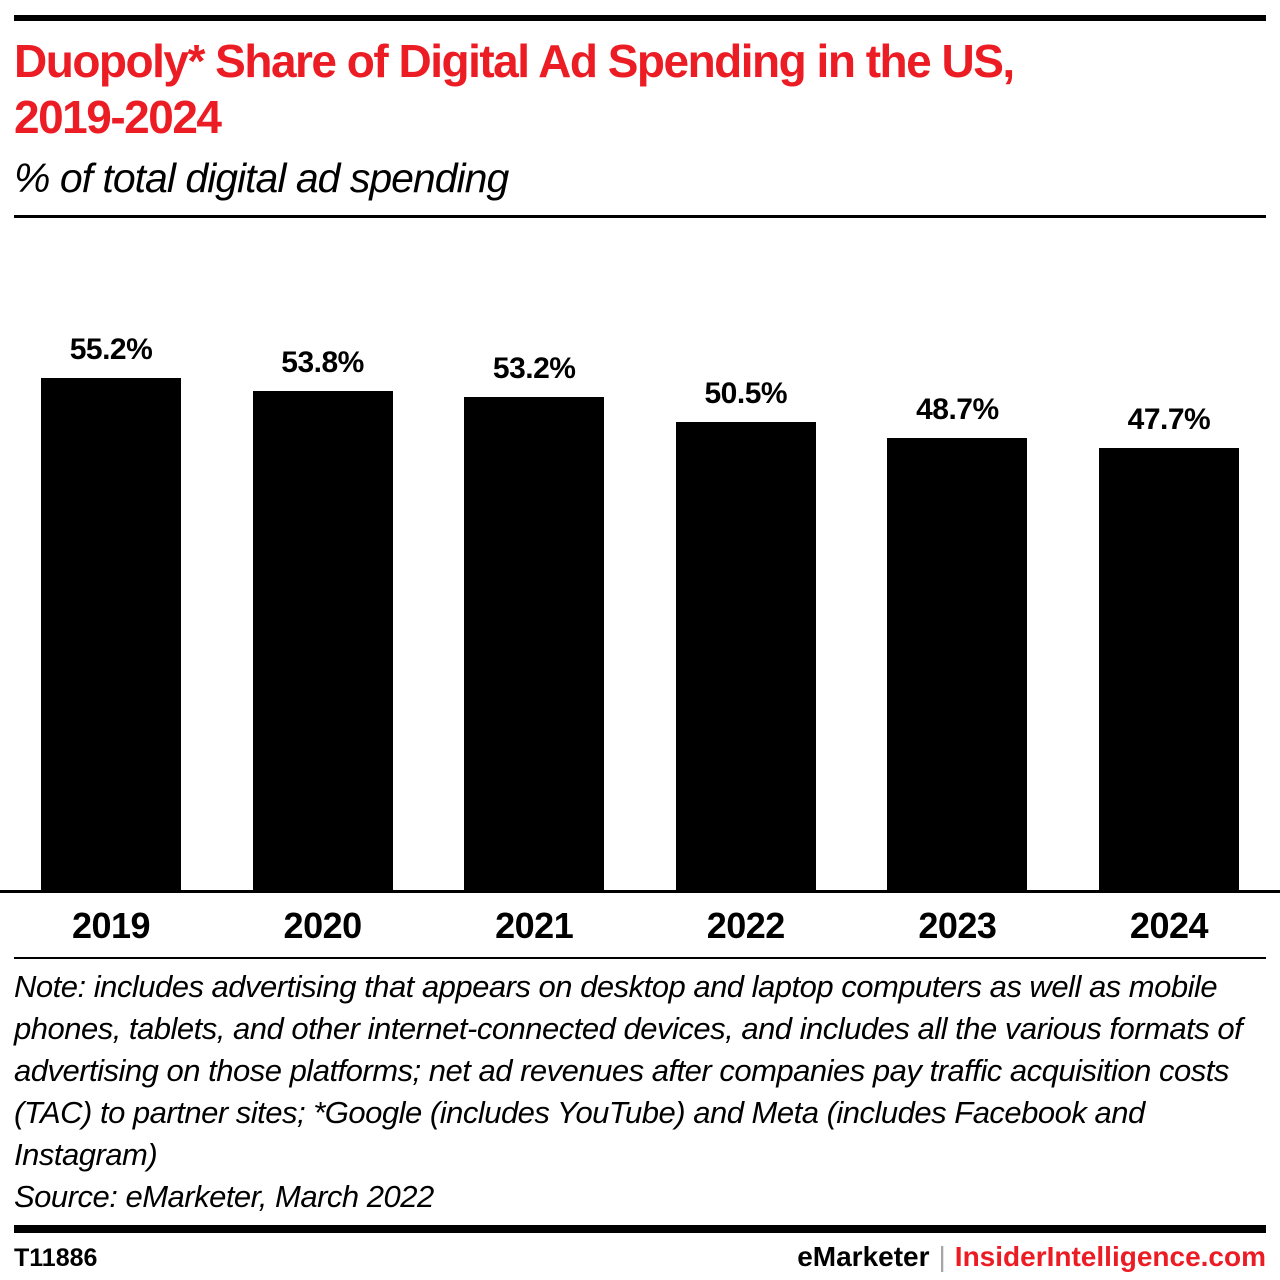  What do you see at coordinates (322, 362) in the screenshot?
I see `bar-value-label: 53.8%` at bounding box center [322, 362].